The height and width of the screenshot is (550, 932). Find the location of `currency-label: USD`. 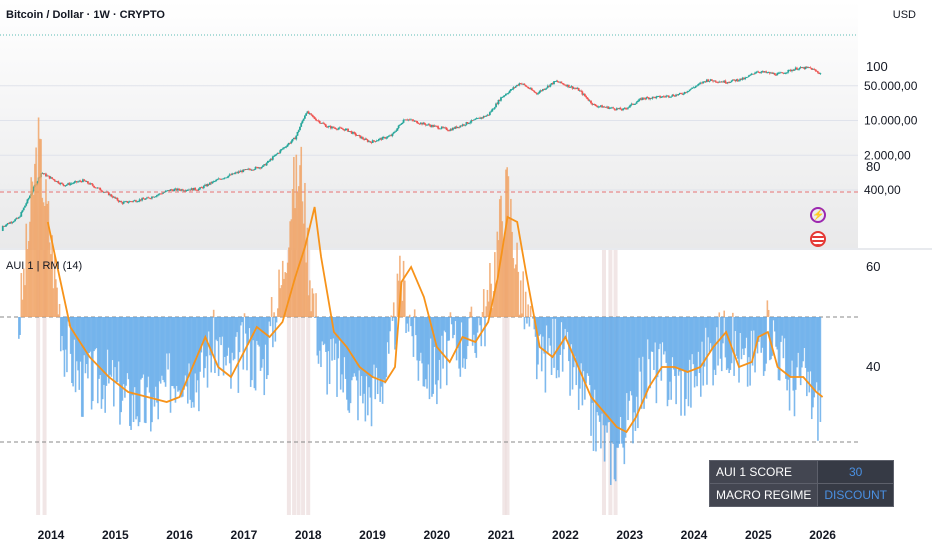

currency-label: USD is located at coordinates (904, 15).